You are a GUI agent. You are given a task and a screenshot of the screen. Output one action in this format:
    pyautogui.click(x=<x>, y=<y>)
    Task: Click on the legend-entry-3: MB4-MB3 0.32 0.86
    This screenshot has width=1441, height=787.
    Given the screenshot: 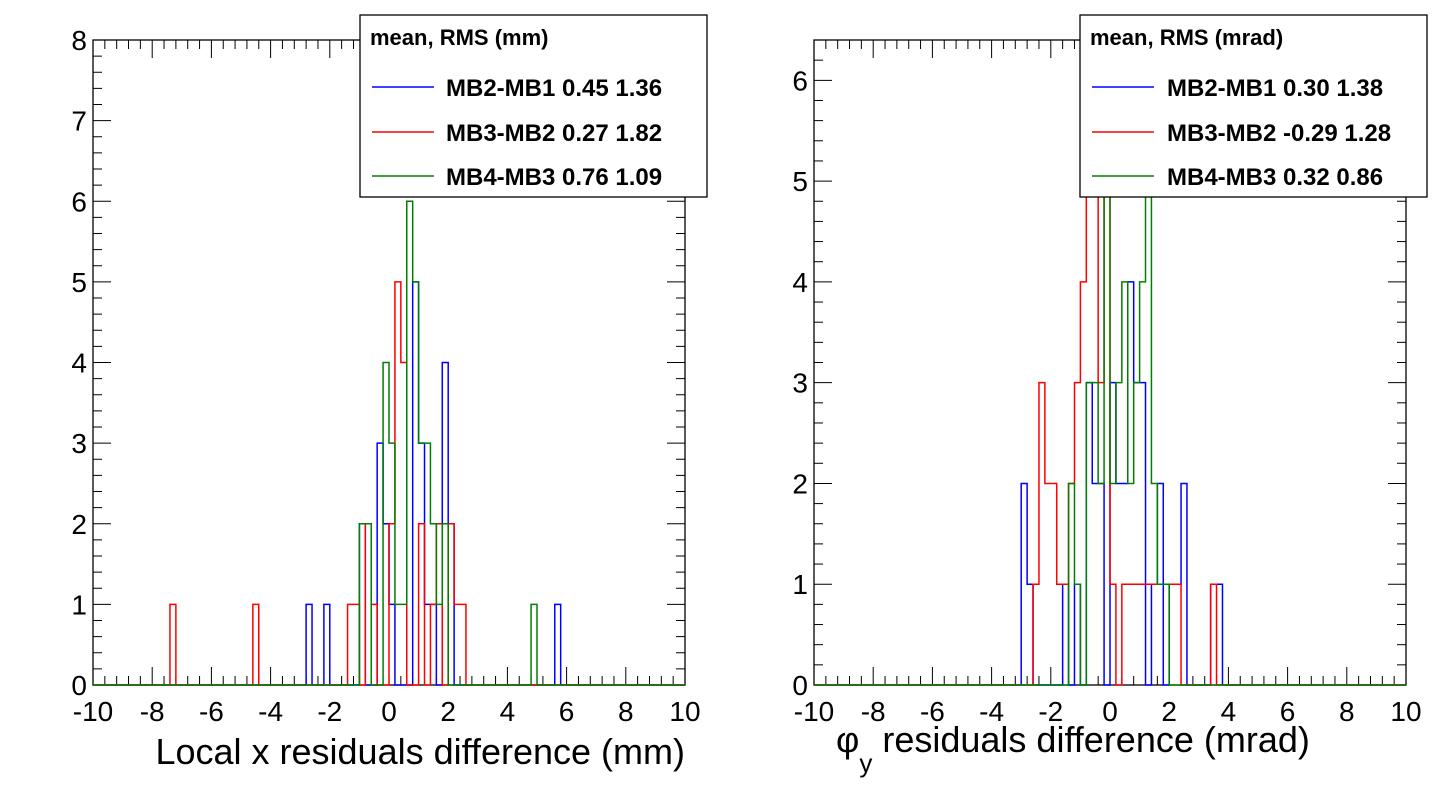 What is the action you would take?
    pyautogui.click(x=1275, y=177)
    